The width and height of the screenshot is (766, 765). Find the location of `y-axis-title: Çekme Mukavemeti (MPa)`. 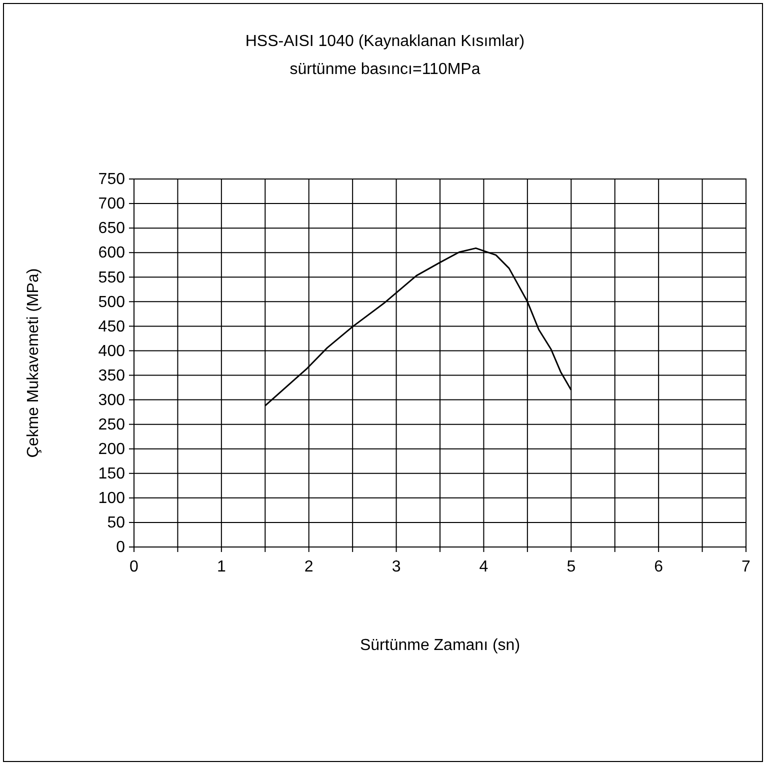

y-axis-title: Çekme Mukavemeti (MPa) is located at coordinates (33, 363).